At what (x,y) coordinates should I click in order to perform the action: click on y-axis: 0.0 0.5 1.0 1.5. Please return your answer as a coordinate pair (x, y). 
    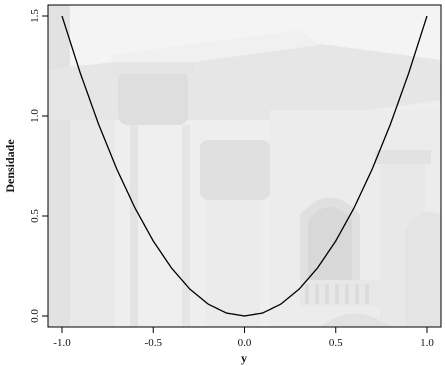
    Looking at the image, I should click on (38, 166).